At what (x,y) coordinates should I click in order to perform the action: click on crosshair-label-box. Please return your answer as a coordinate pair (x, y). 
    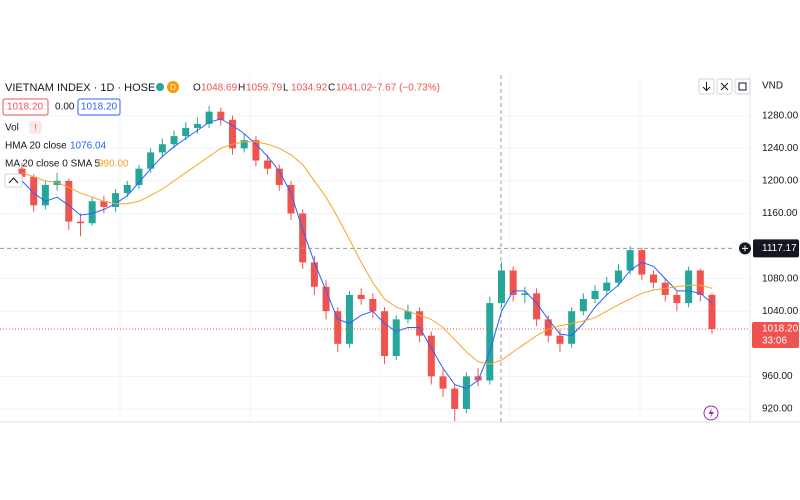
    Looking at the image, I should click on (776, 248).